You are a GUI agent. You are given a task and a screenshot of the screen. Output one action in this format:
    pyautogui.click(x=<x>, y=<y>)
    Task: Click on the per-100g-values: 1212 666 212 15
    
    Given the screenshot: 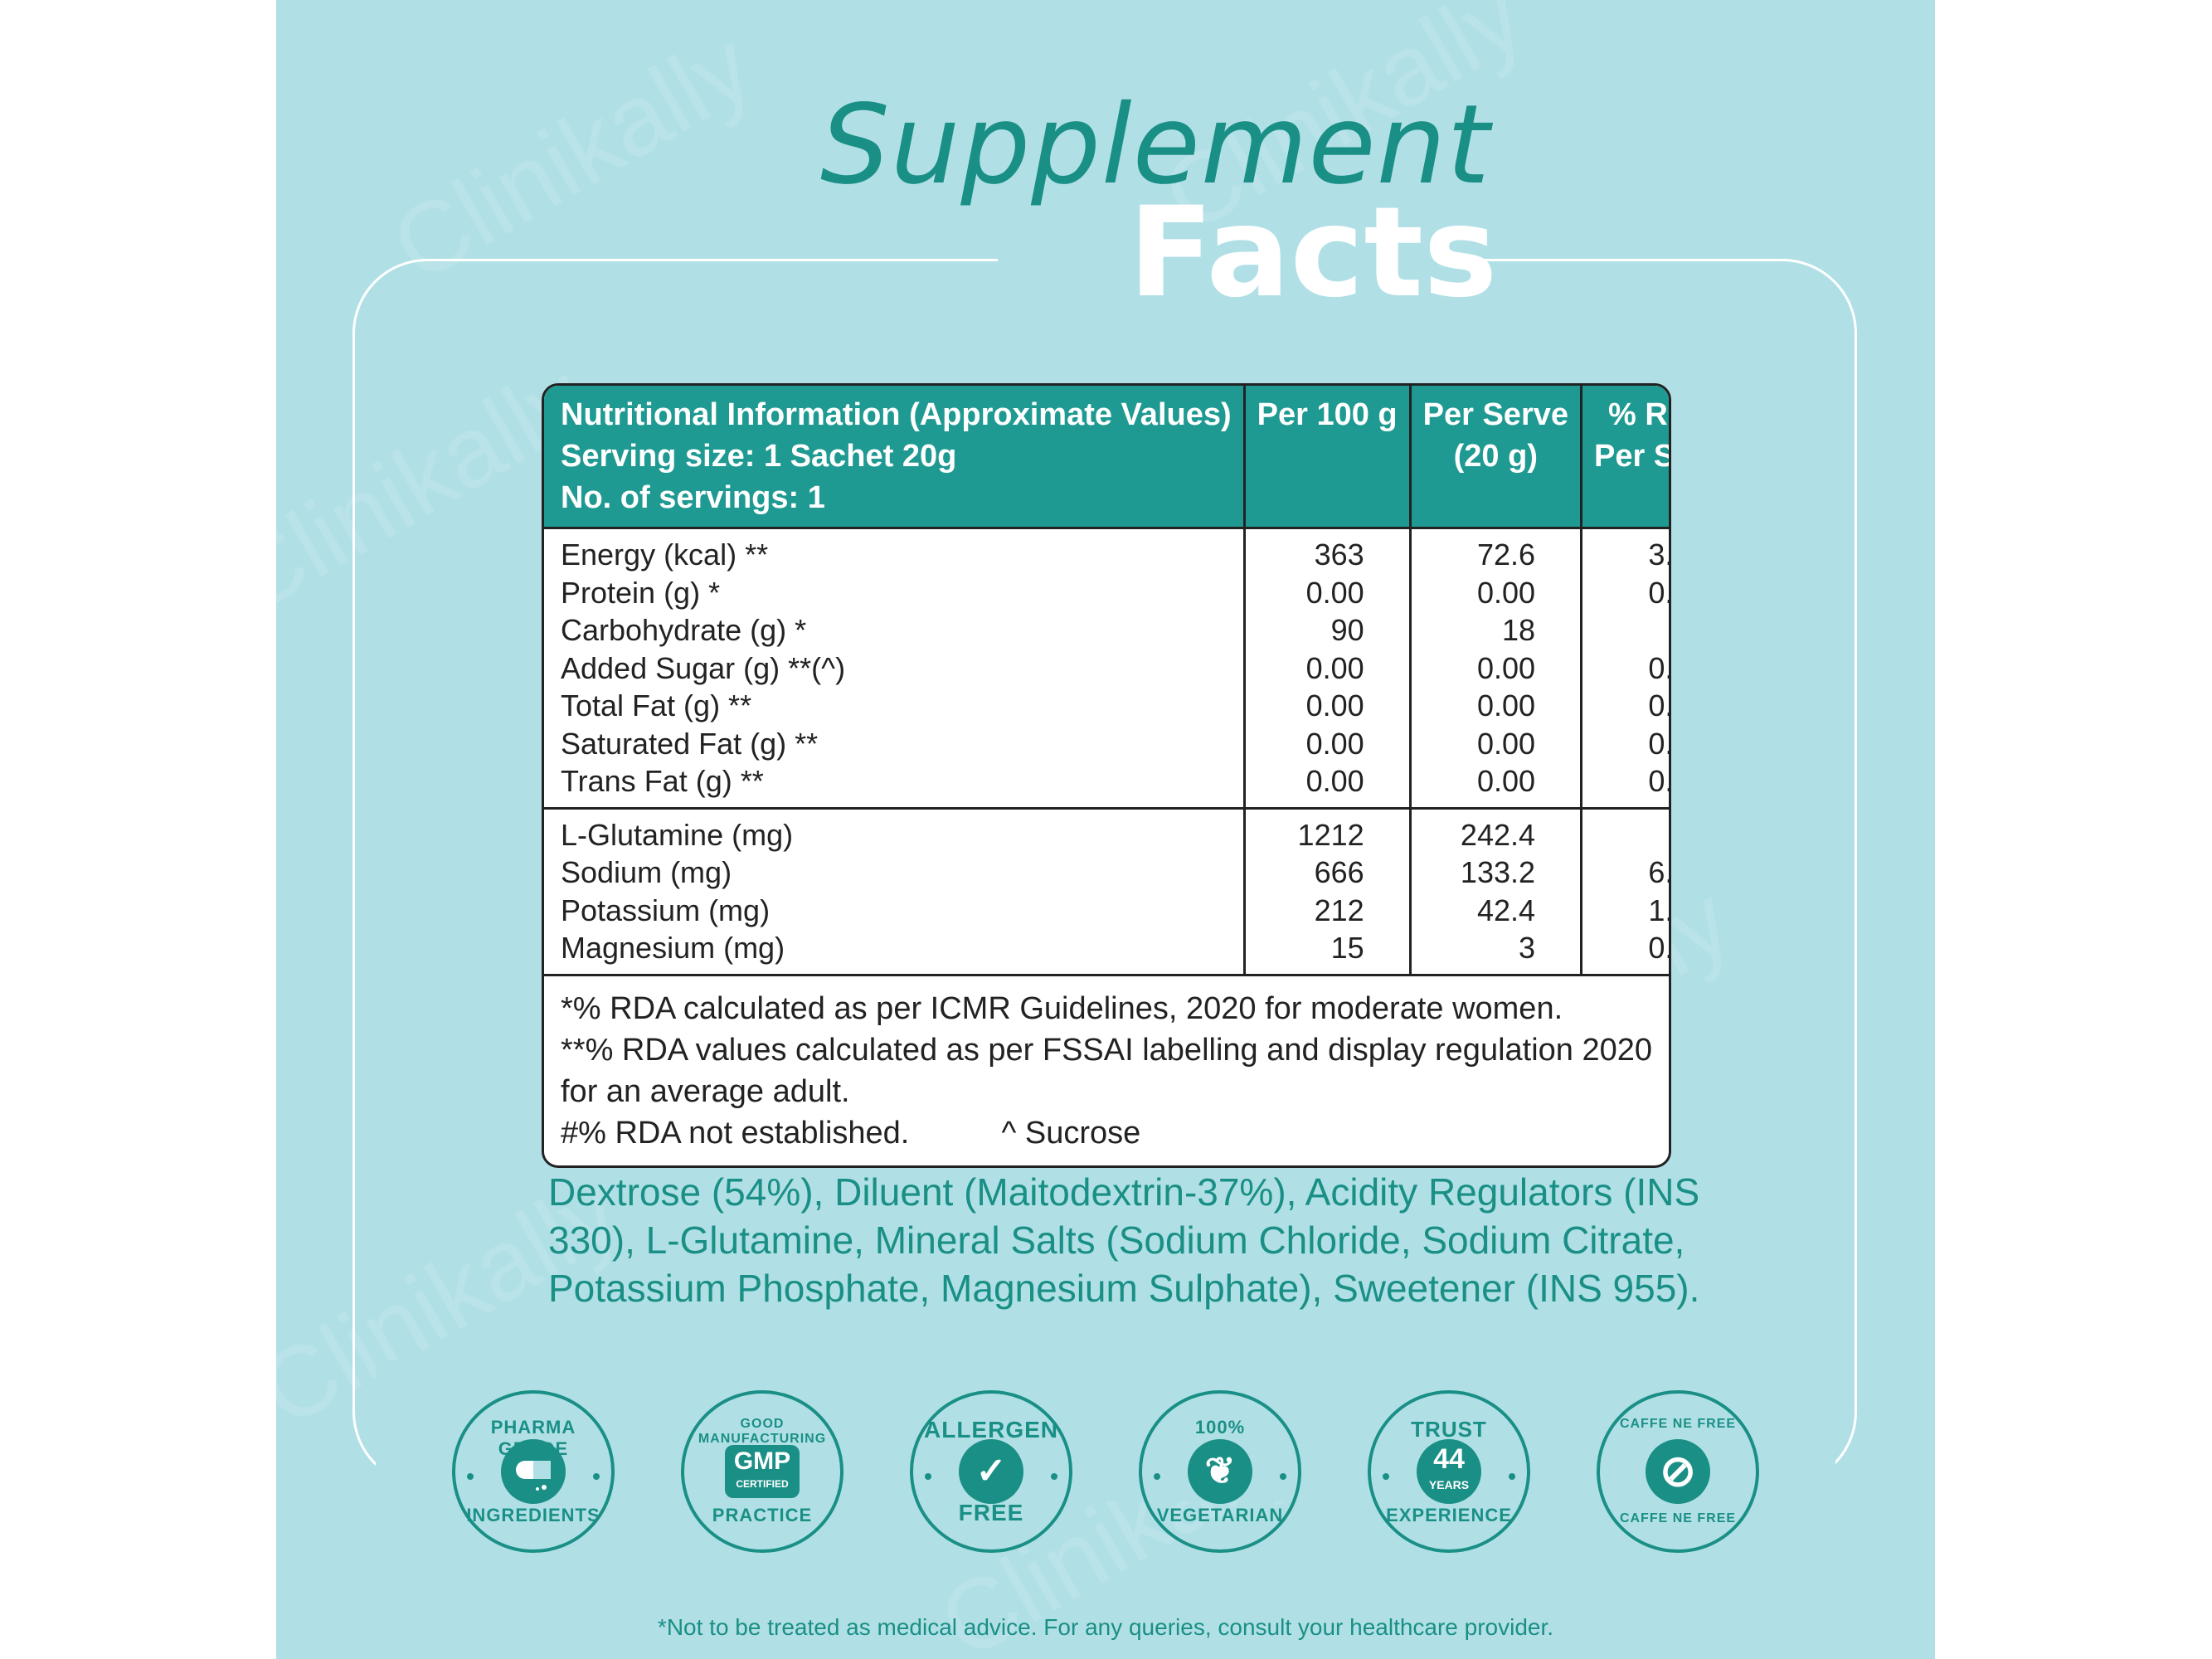 What is the action you would take?
    pyautogui.click(x=1326, y=892)
    